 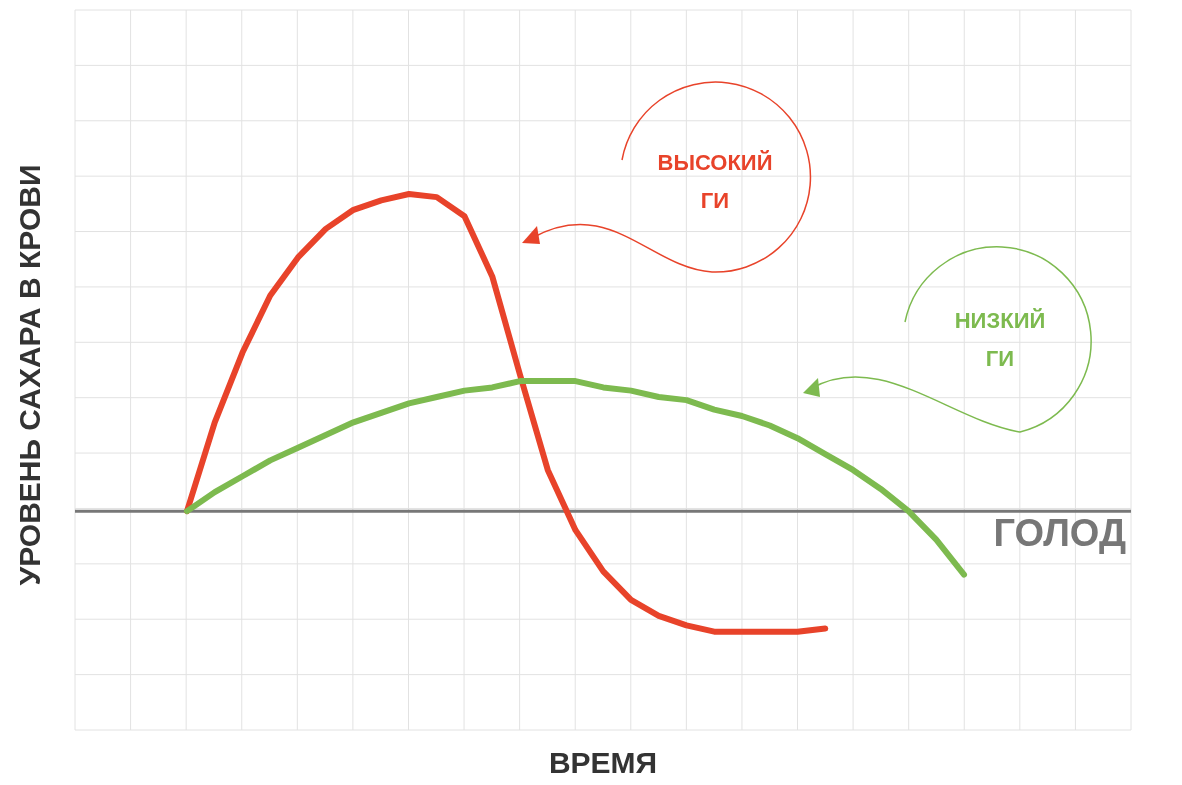 I want to click on text: НИЗКИЙ ГИ, so click(x=1000, y=340).